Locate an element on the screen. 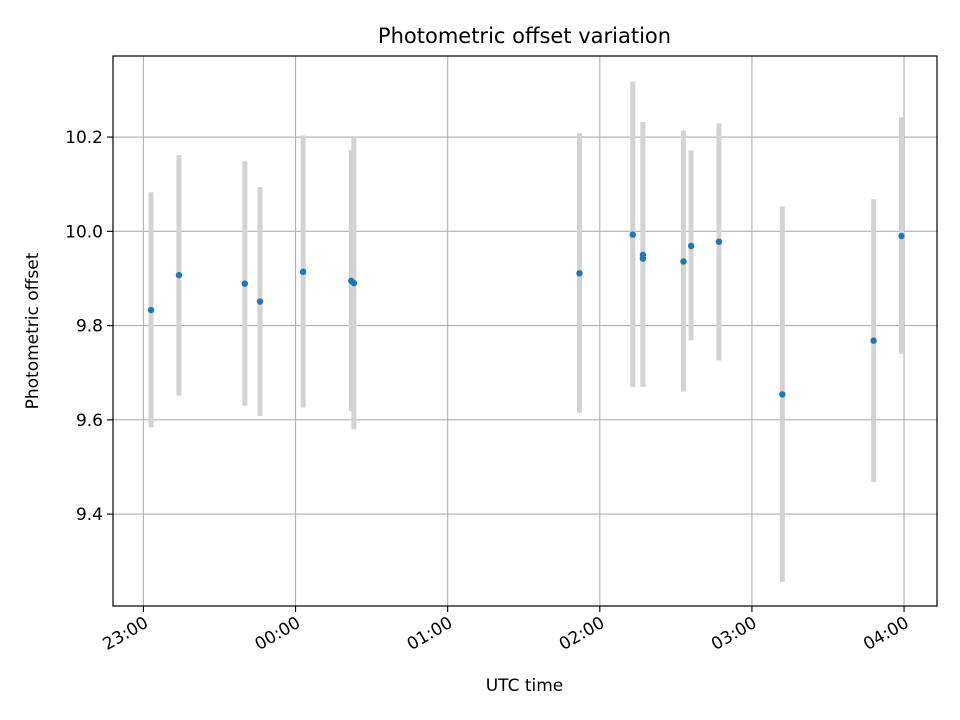 Image resolution: width=960 pixels, height=720 pixels. y-axis-label: Photometric offset is located at coordinates (33, 330).